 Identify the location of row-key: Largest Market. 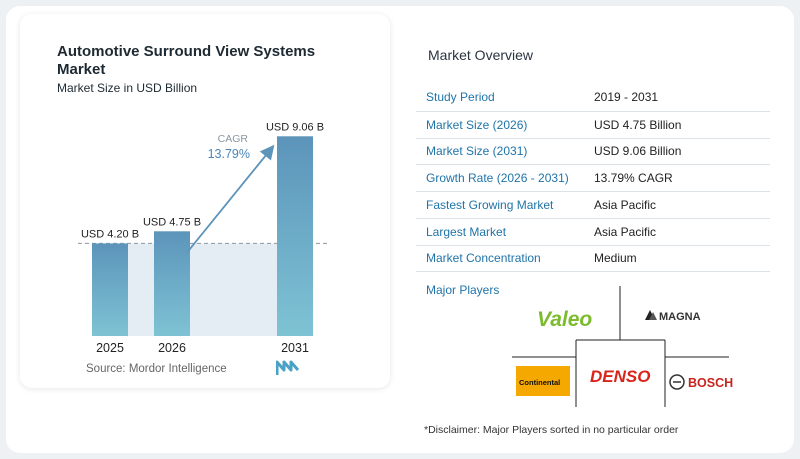
(466, 231).